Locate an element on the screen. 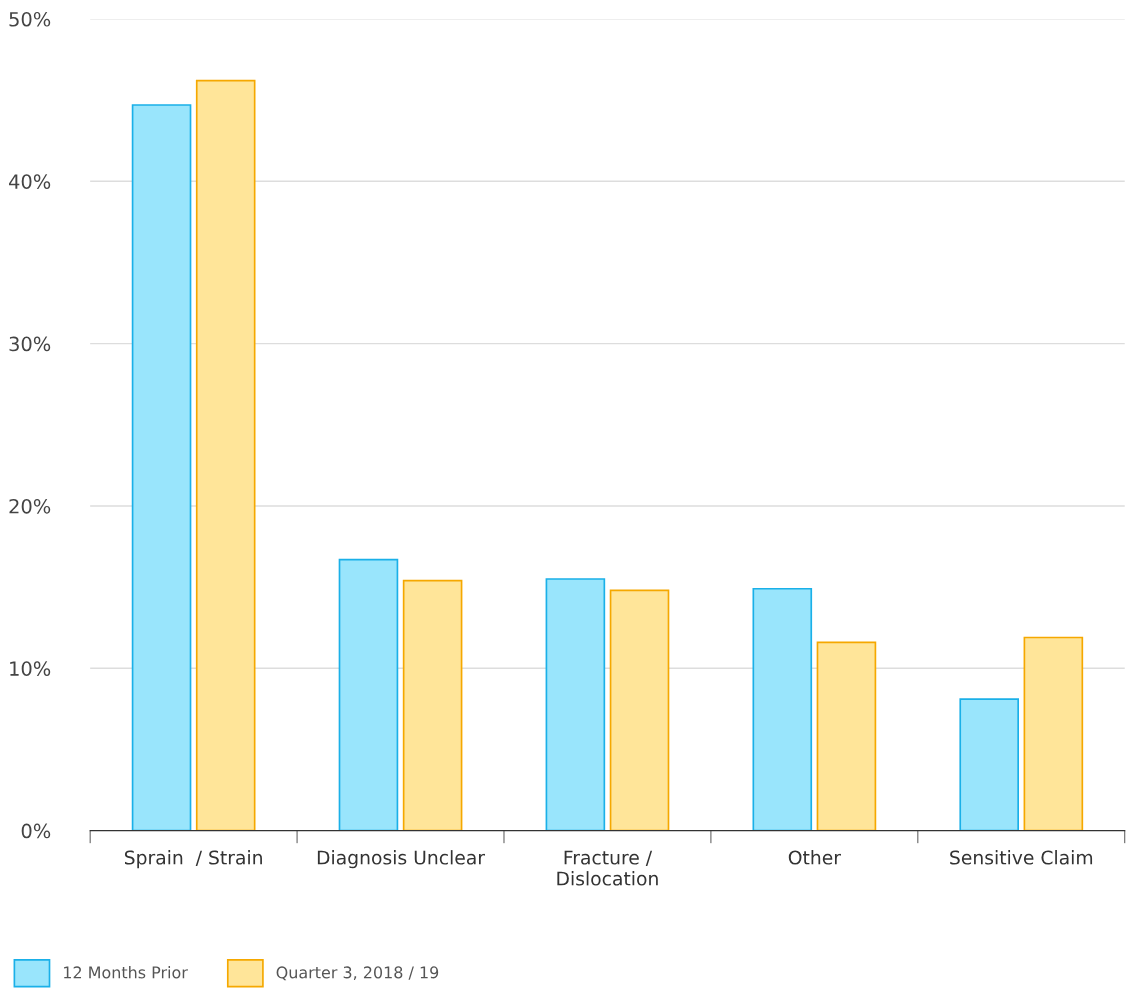 This screenshot has width=1127, height=996. y-tick-label: 40% is located at coordinates (30, 181).